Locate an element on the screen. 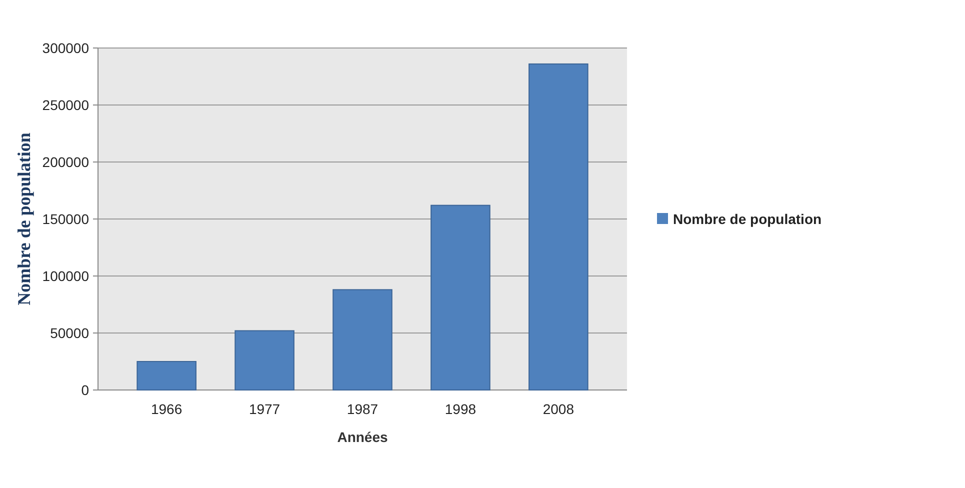 This screenshot has width=965, height=488. y-axis-title: Nombre de population is located at coordinates (24, 219).